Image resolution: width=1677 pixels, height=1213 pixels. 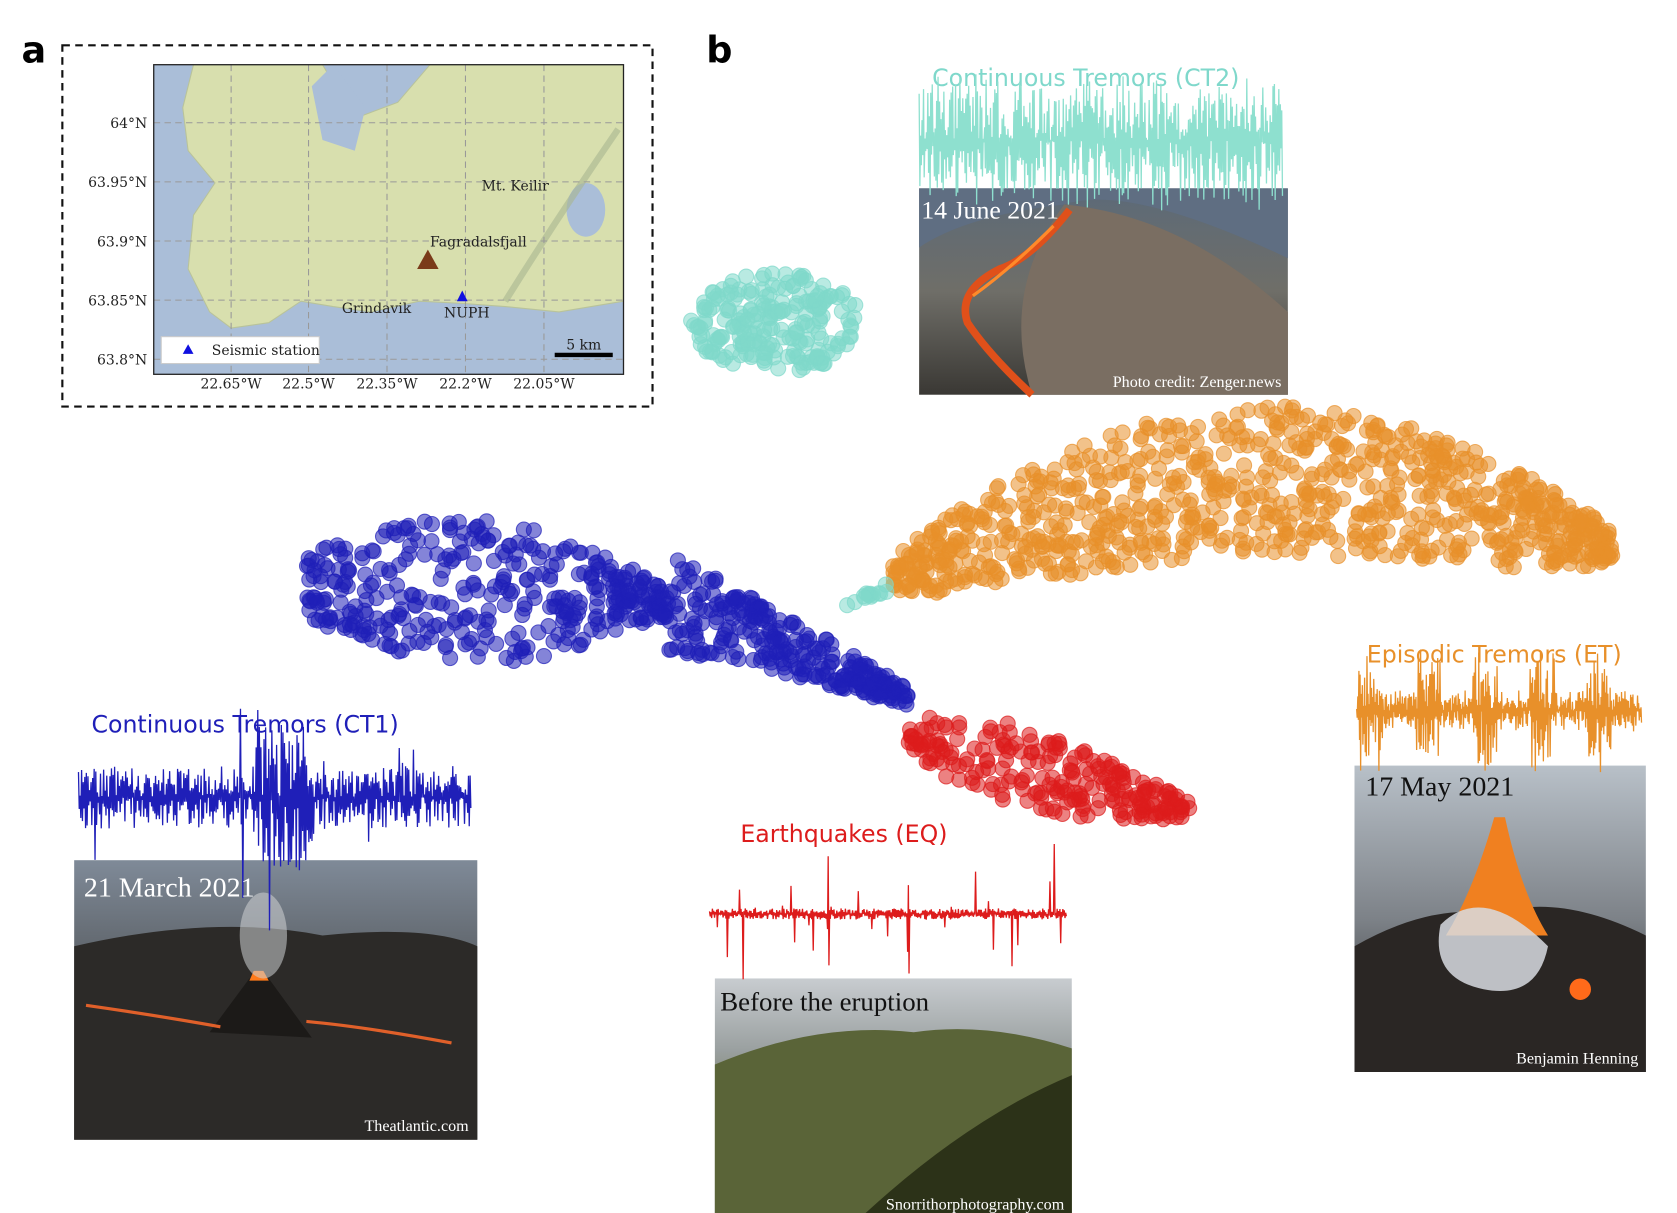 What do you see at coordinates (244, 724) in the screenshot?
I see `cluster-label: Continuous Tremors (CT1)` at bounding box center [244, 724].